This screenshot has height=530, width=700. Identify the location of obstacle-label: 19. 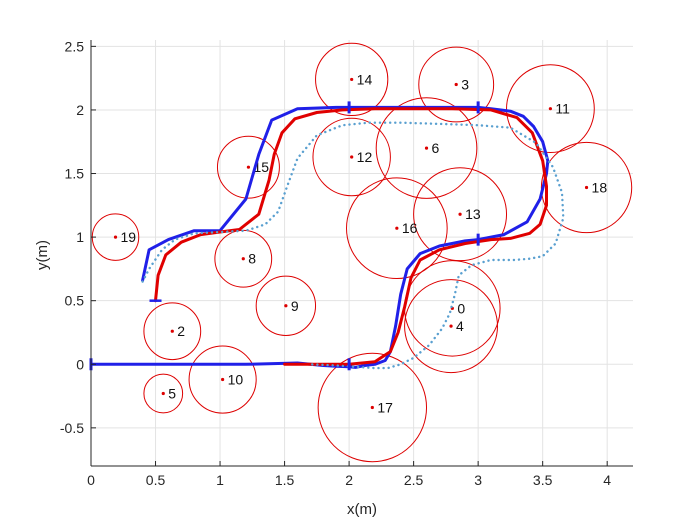
(129, 237).